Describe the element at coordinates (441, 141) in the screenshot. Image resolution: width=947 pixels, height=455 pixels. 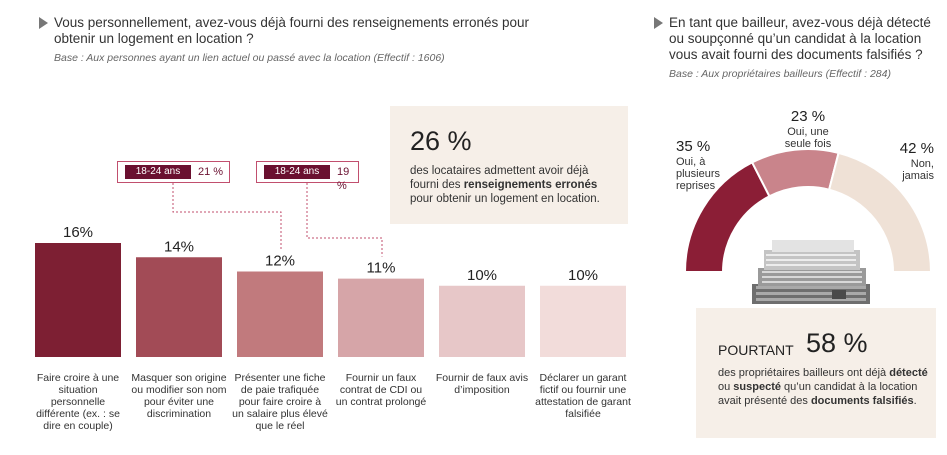
I see `highlight-percent: 26 %` at that location.